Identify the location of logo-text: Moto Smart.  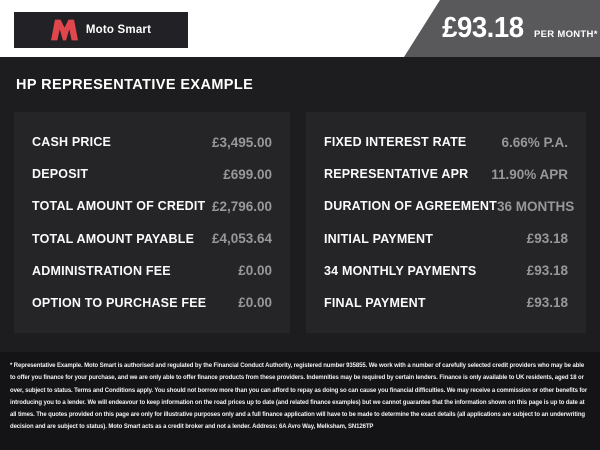
(118, 30).